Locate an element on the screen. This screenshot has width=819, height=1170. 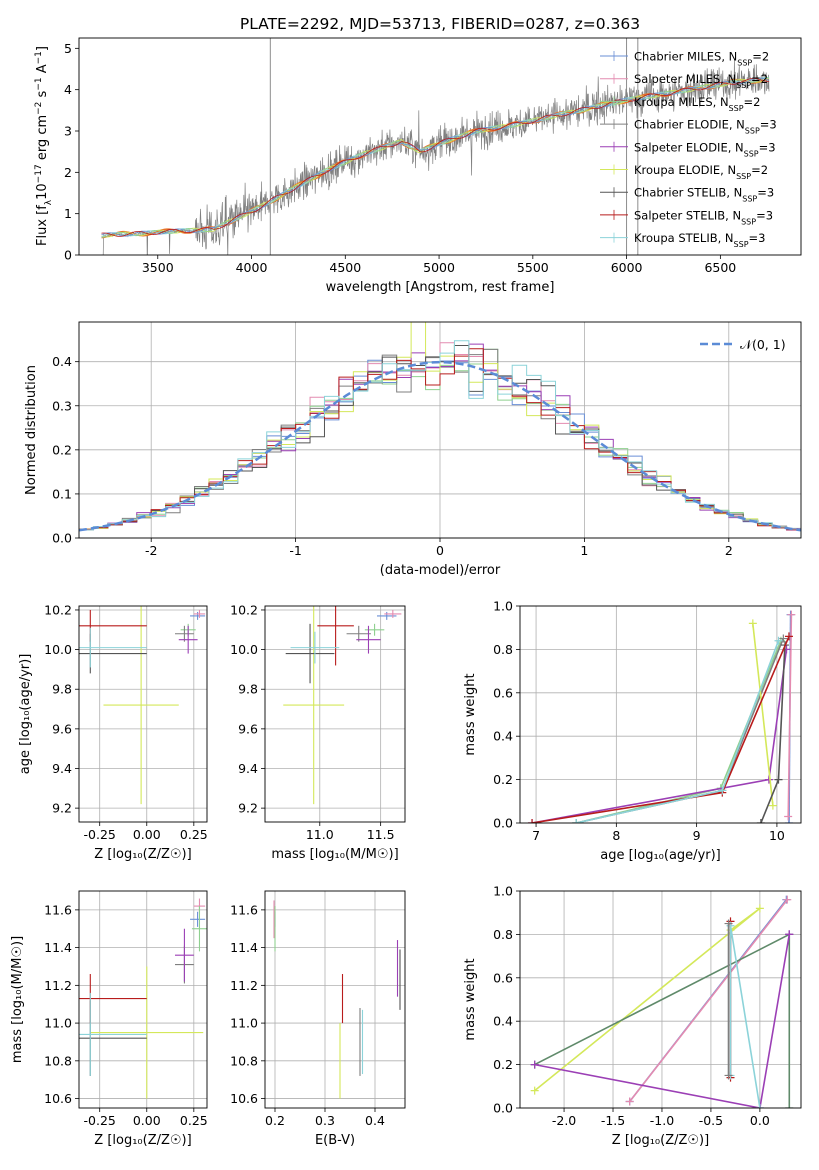
x-tick-label: -2 is located at coordinates (151, 550).